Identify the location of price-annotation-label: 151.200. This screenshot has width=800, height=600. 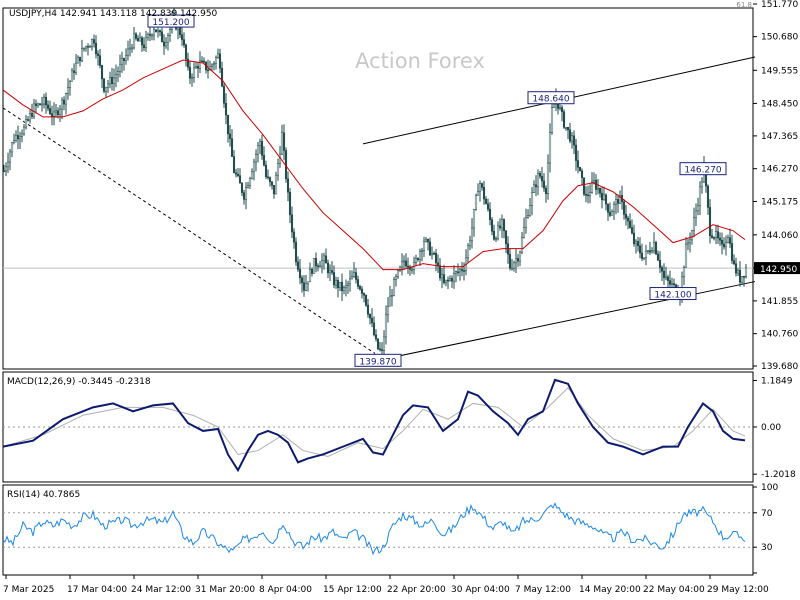
(170, 23).